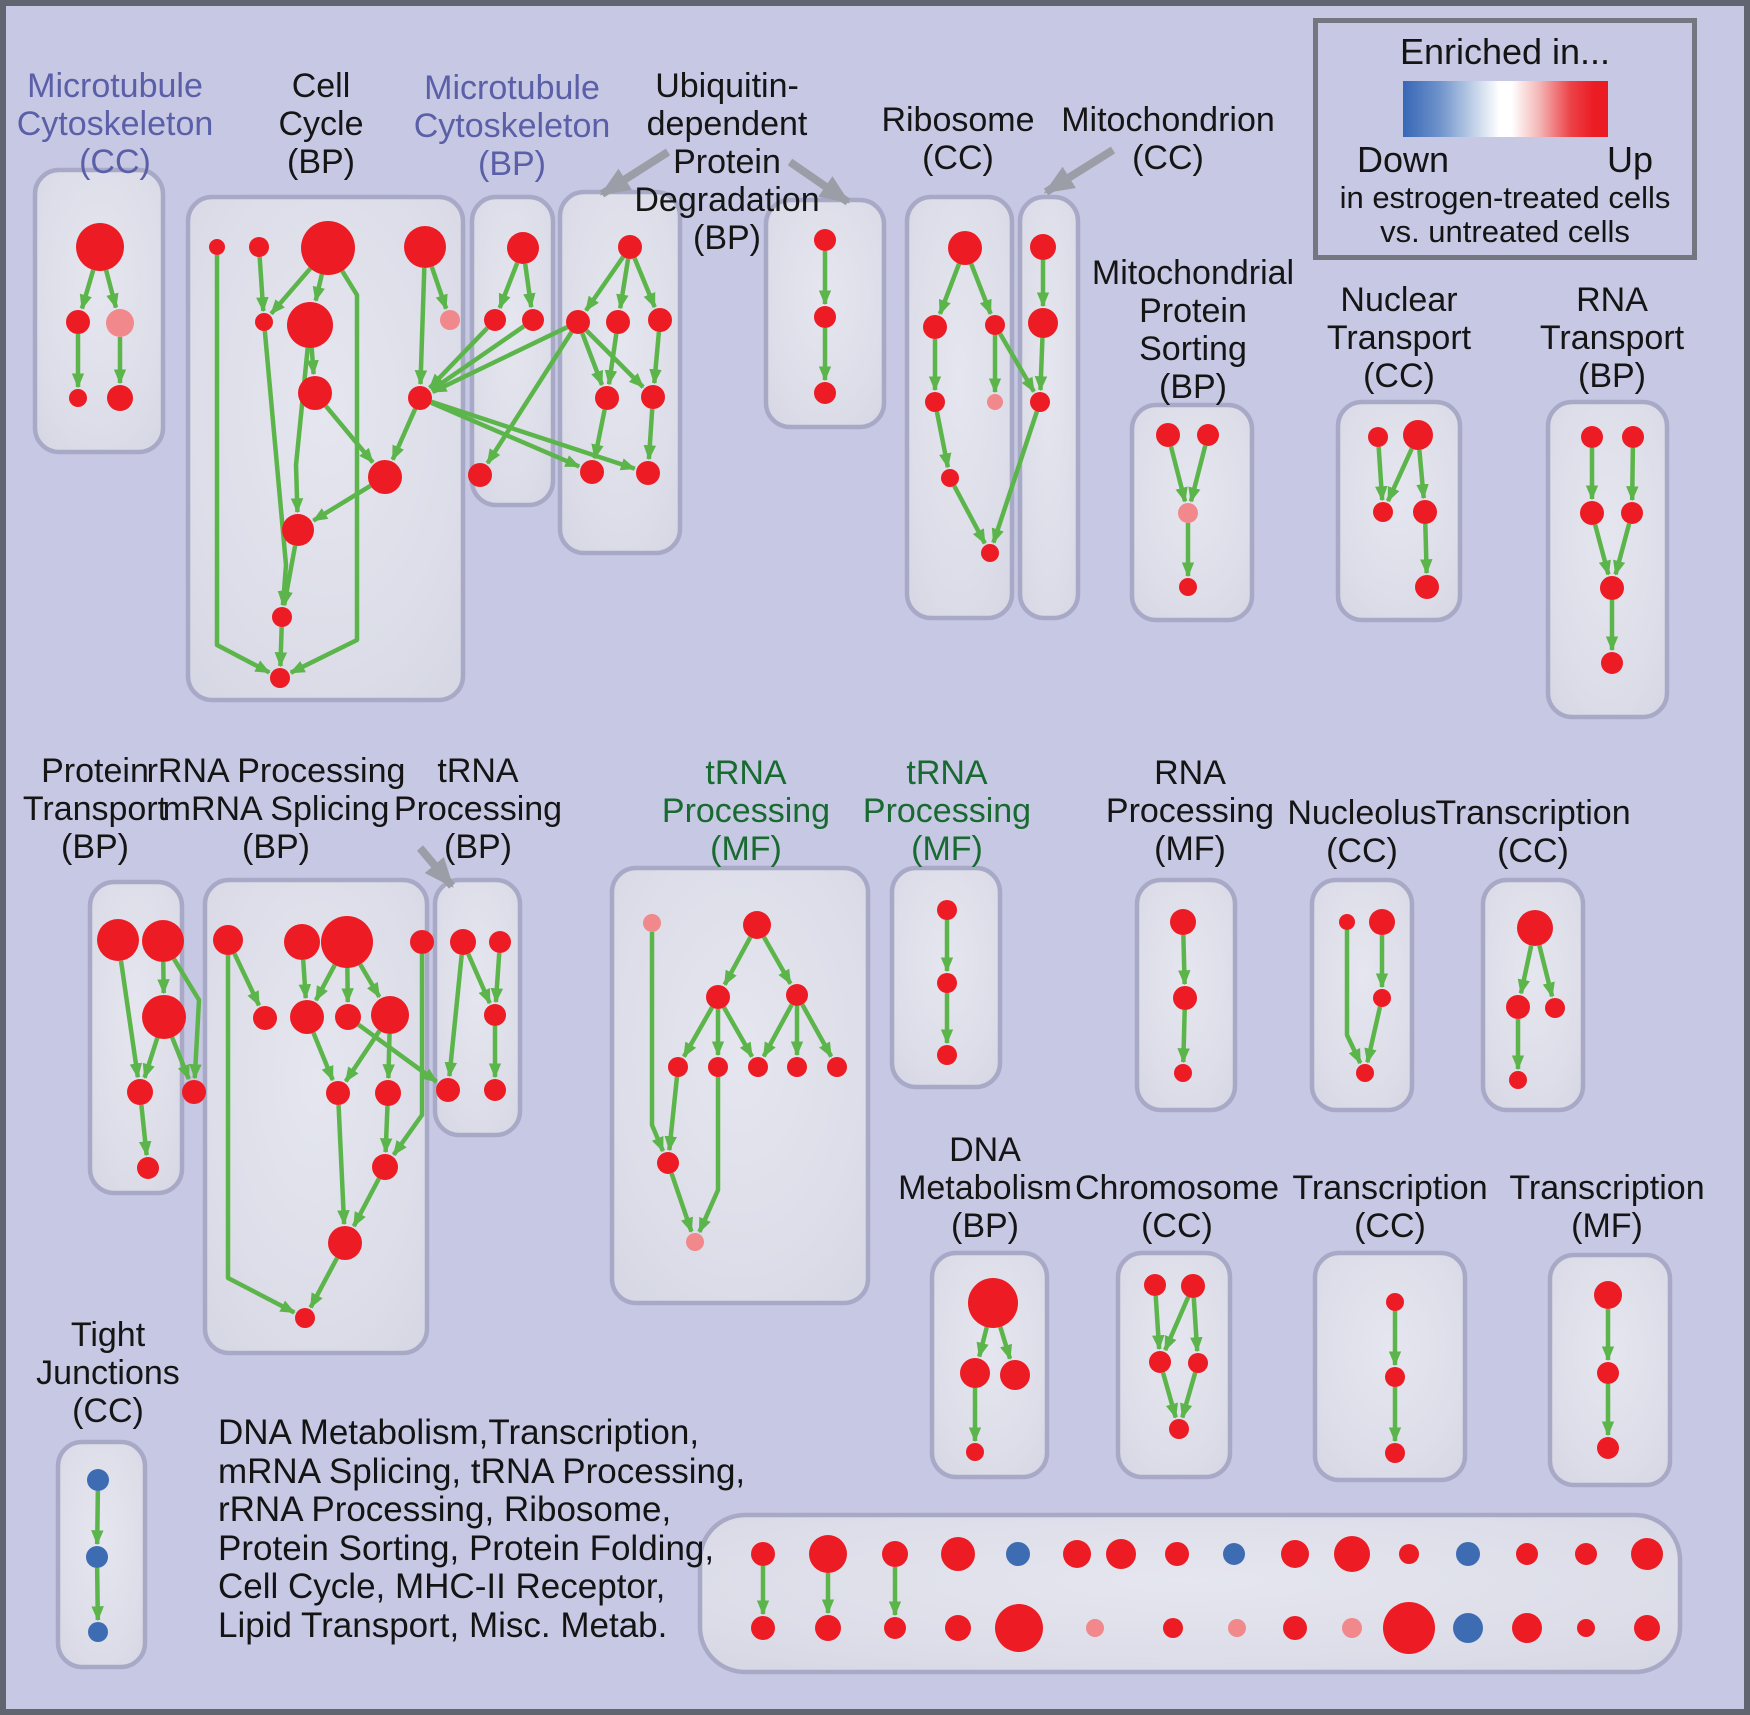 Image resolution: width=1750 pixels, height=1715 pixels. I want to click on legend-gradient-bar, so click(1505, 109).